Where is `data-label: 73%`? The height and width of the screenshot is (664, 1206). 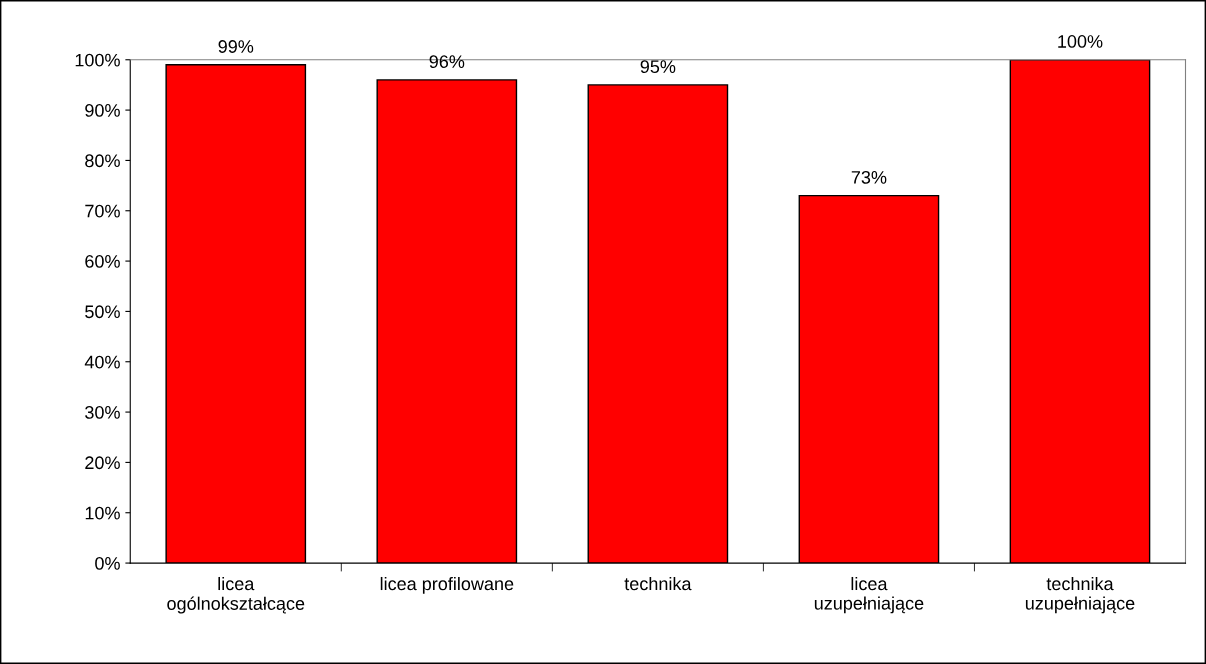 data-label: 73% is located at coordinates (869, 177).